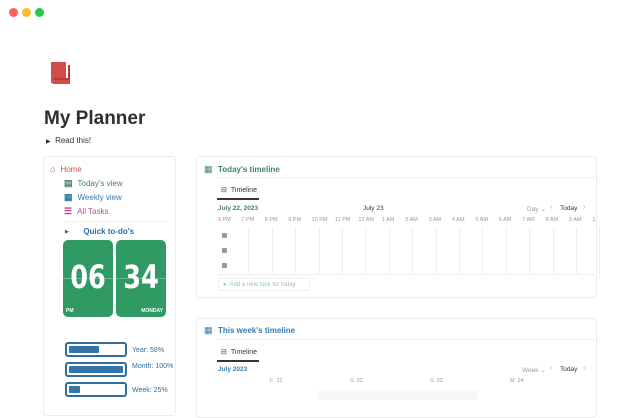  Describe the element at coordinates (153, 366) in the screenshot. I see `progress-label: Month: 100%` at that location.